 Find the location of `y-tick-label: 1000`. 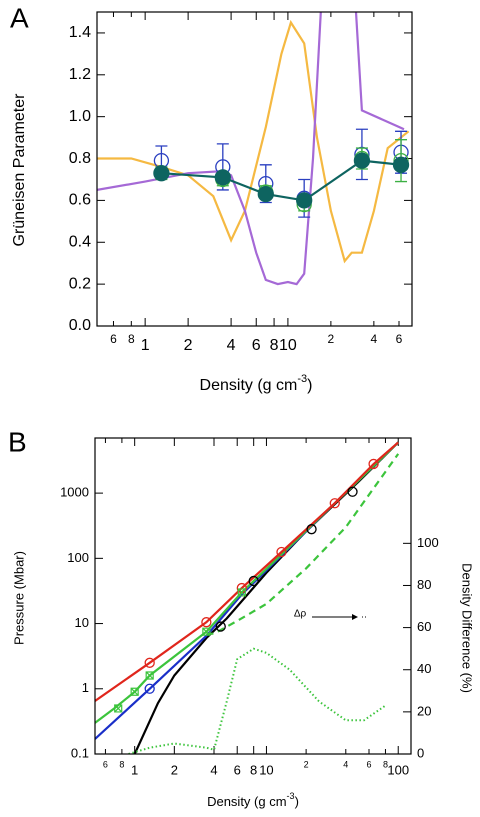

y-tick-label: 1000 is located at coordinates (74, 492).